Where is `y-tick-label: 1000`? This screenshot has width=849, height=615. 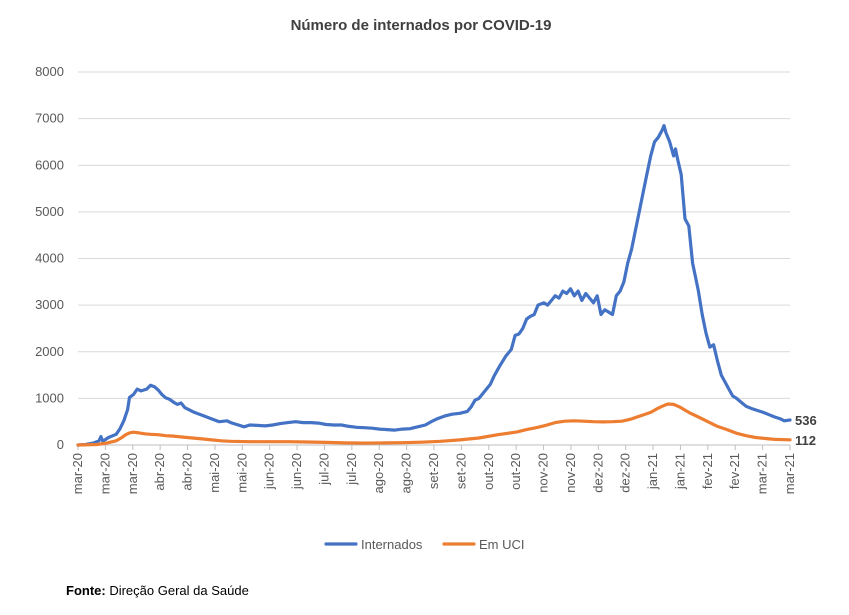 y-tick-label: 1000 is located at coordinates (49, 397).